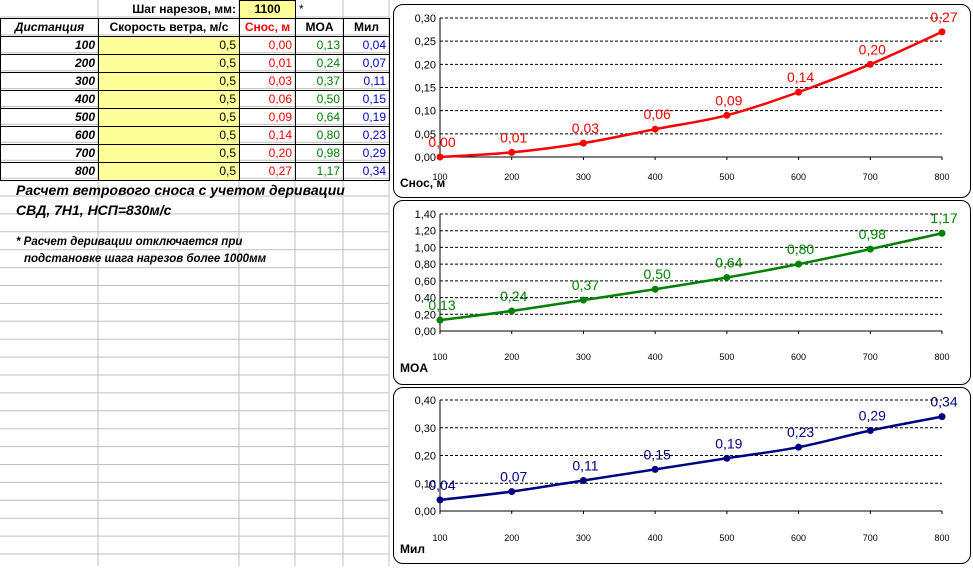  Describe the element at coordinates (49, 45) in the screenshot. I see `distance-cell: 100` at that location.